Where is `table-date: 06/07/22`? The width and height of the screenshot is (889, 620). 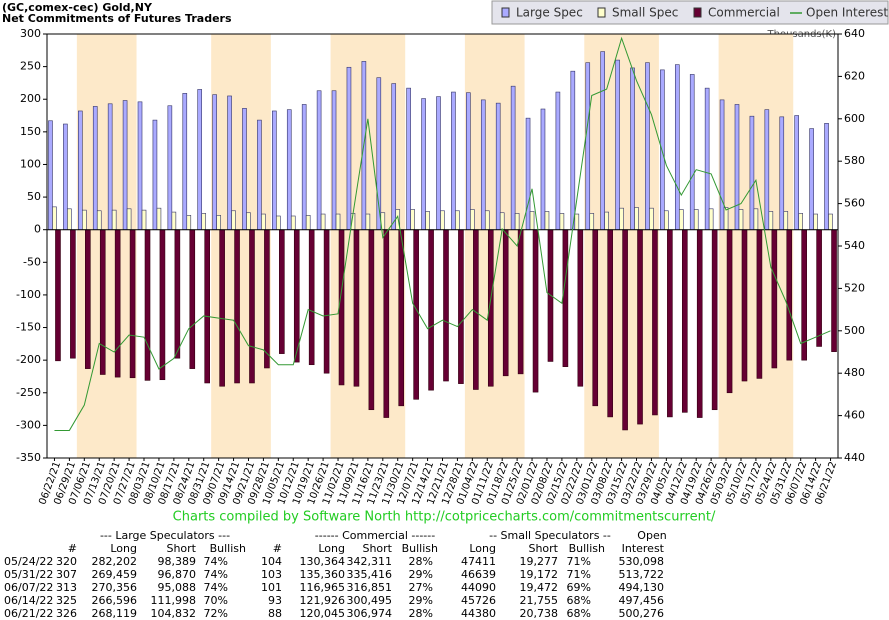
table-date: 06/07/22 is located at coordinates (28, 587).